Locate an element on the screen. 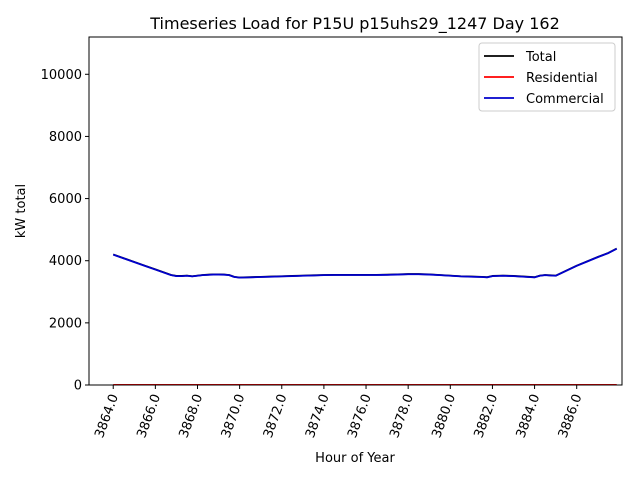 This screenshot has height=480, width=640. y-tick-label: 2000 is located at coordinates (65, 323).